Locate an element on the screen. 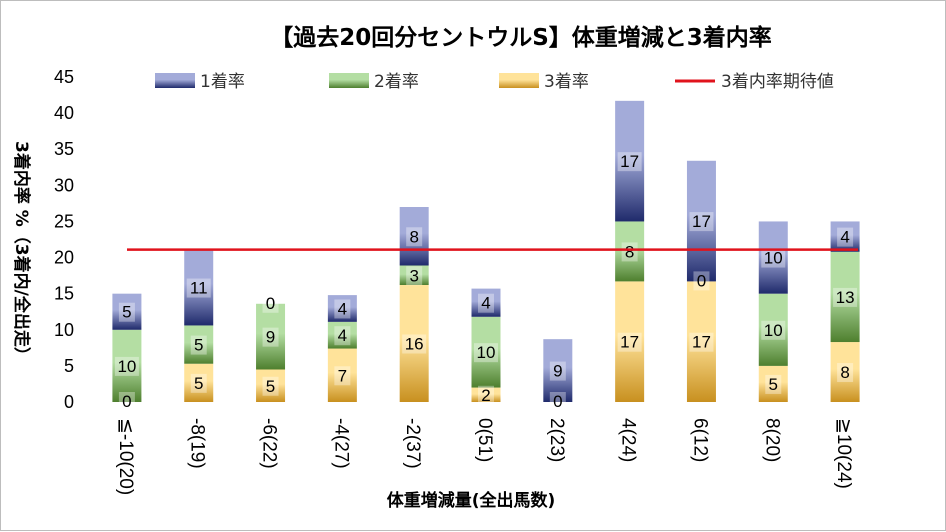  legend-label-rate3: 3着率 is located at coordinates (566, 82).